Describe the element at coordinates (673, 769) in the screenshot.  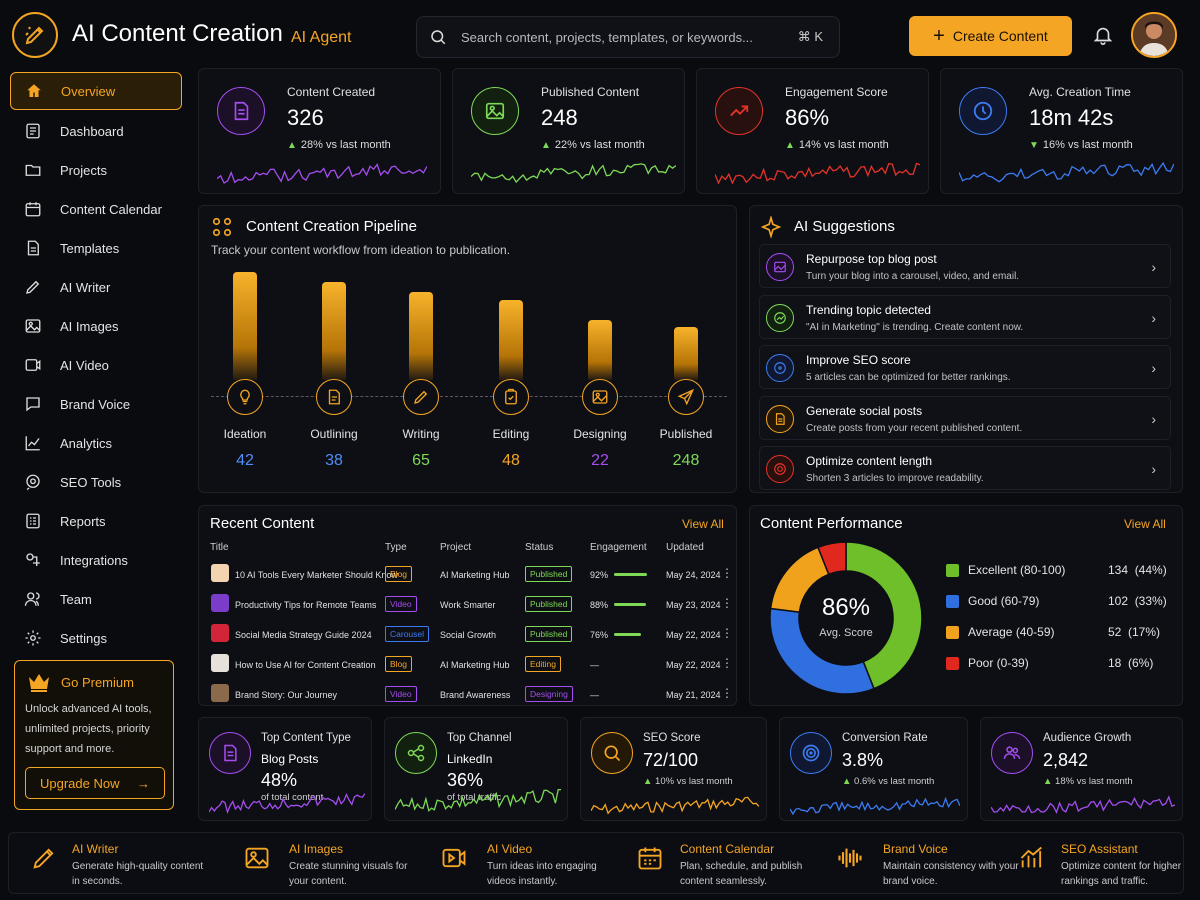
I see `stat-seo-score: SEO Score 72/100 ▲ 10% vs last month` at that location.